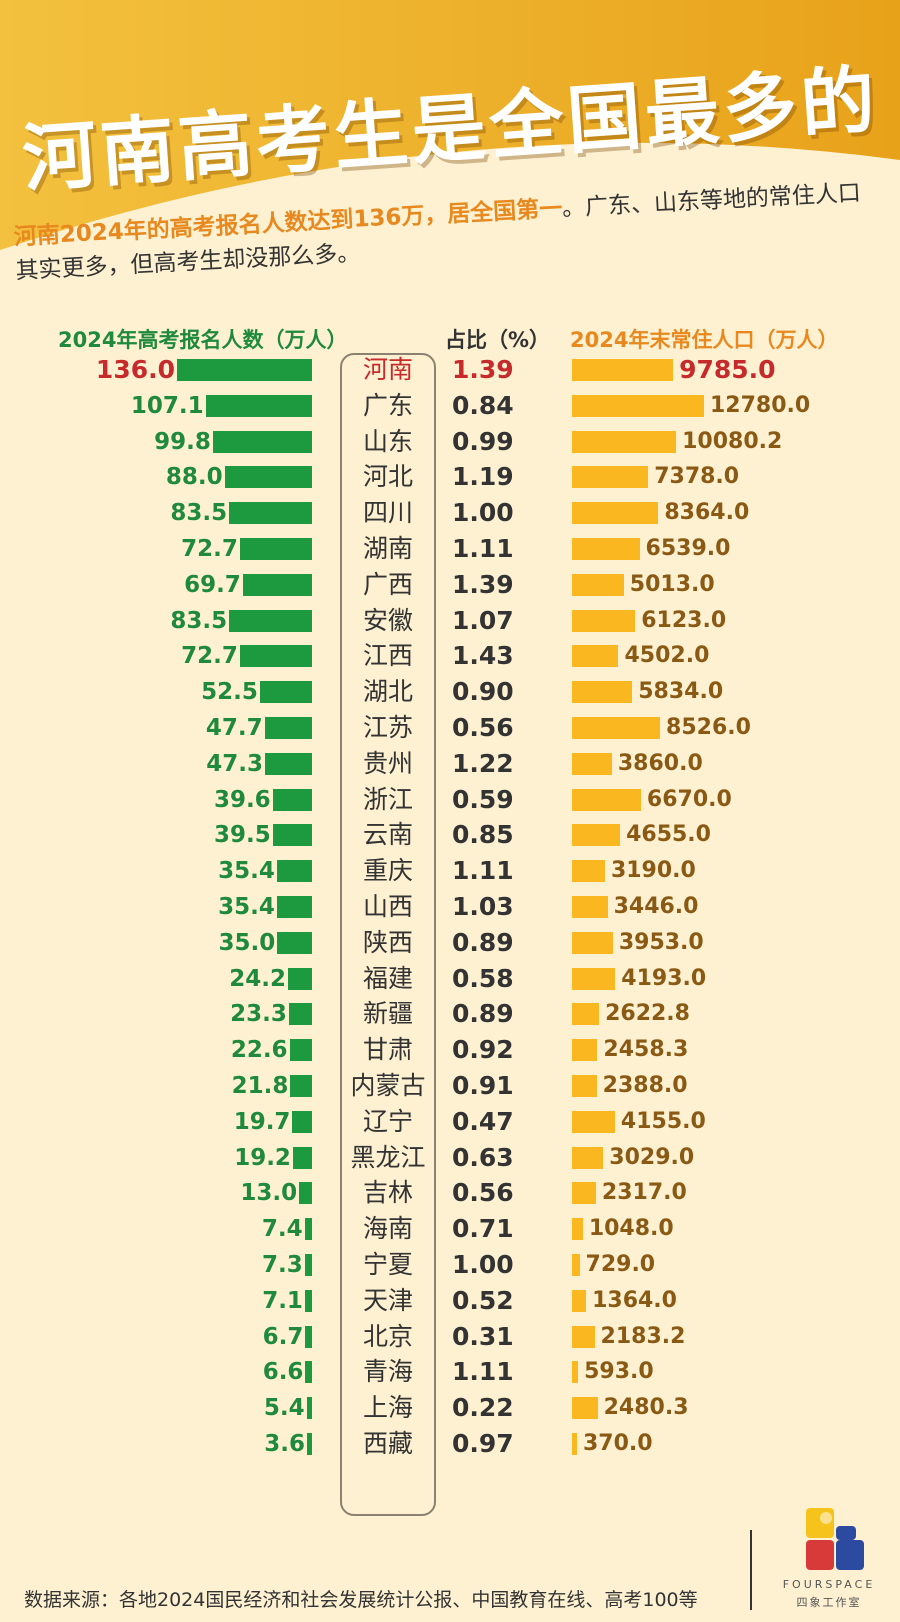 The width and height of the screenshot is (900, 1622). I want to click on ratio-label: 0.52, so click(483, 1300).